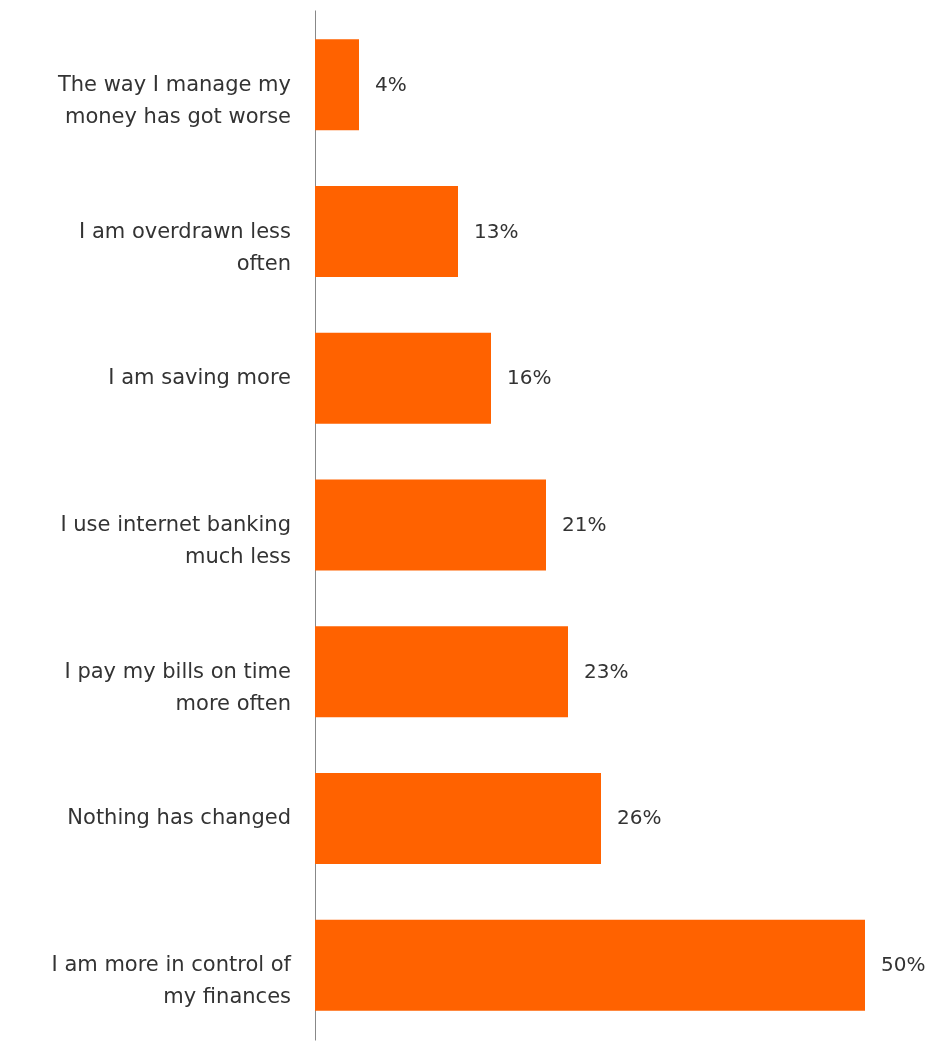 The height and width of the screenshot is (1052, 932). Describe the element at coordinates (639, 817) in the screenshot. I see `data-label: 26%` at that location.